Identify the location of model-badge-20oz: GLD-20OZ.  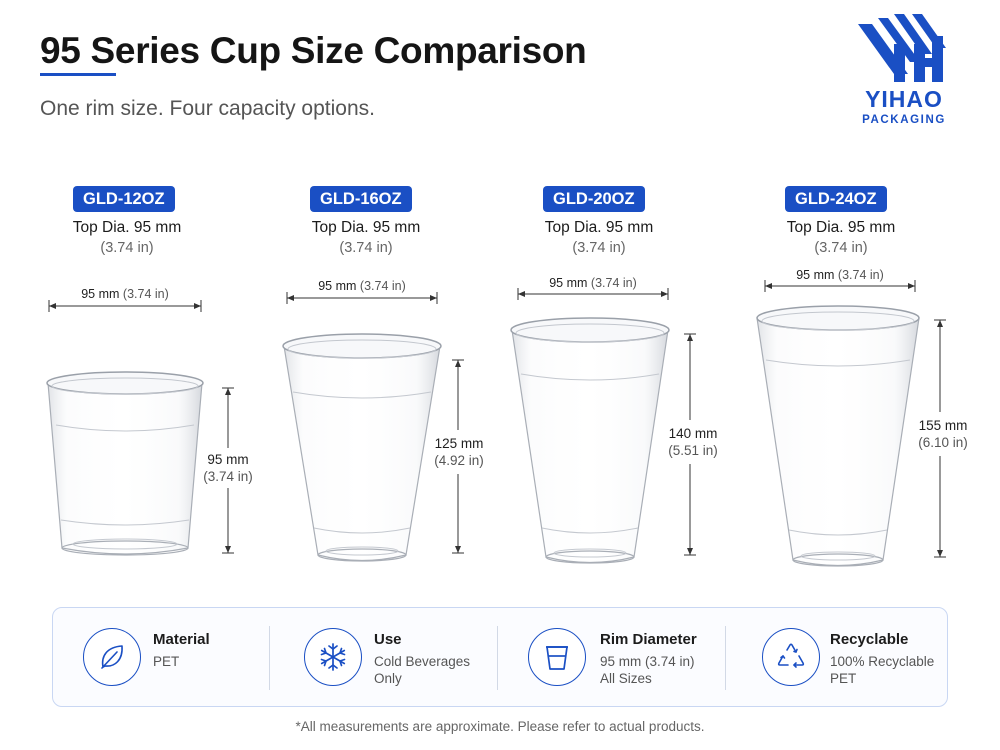
(594, 199).